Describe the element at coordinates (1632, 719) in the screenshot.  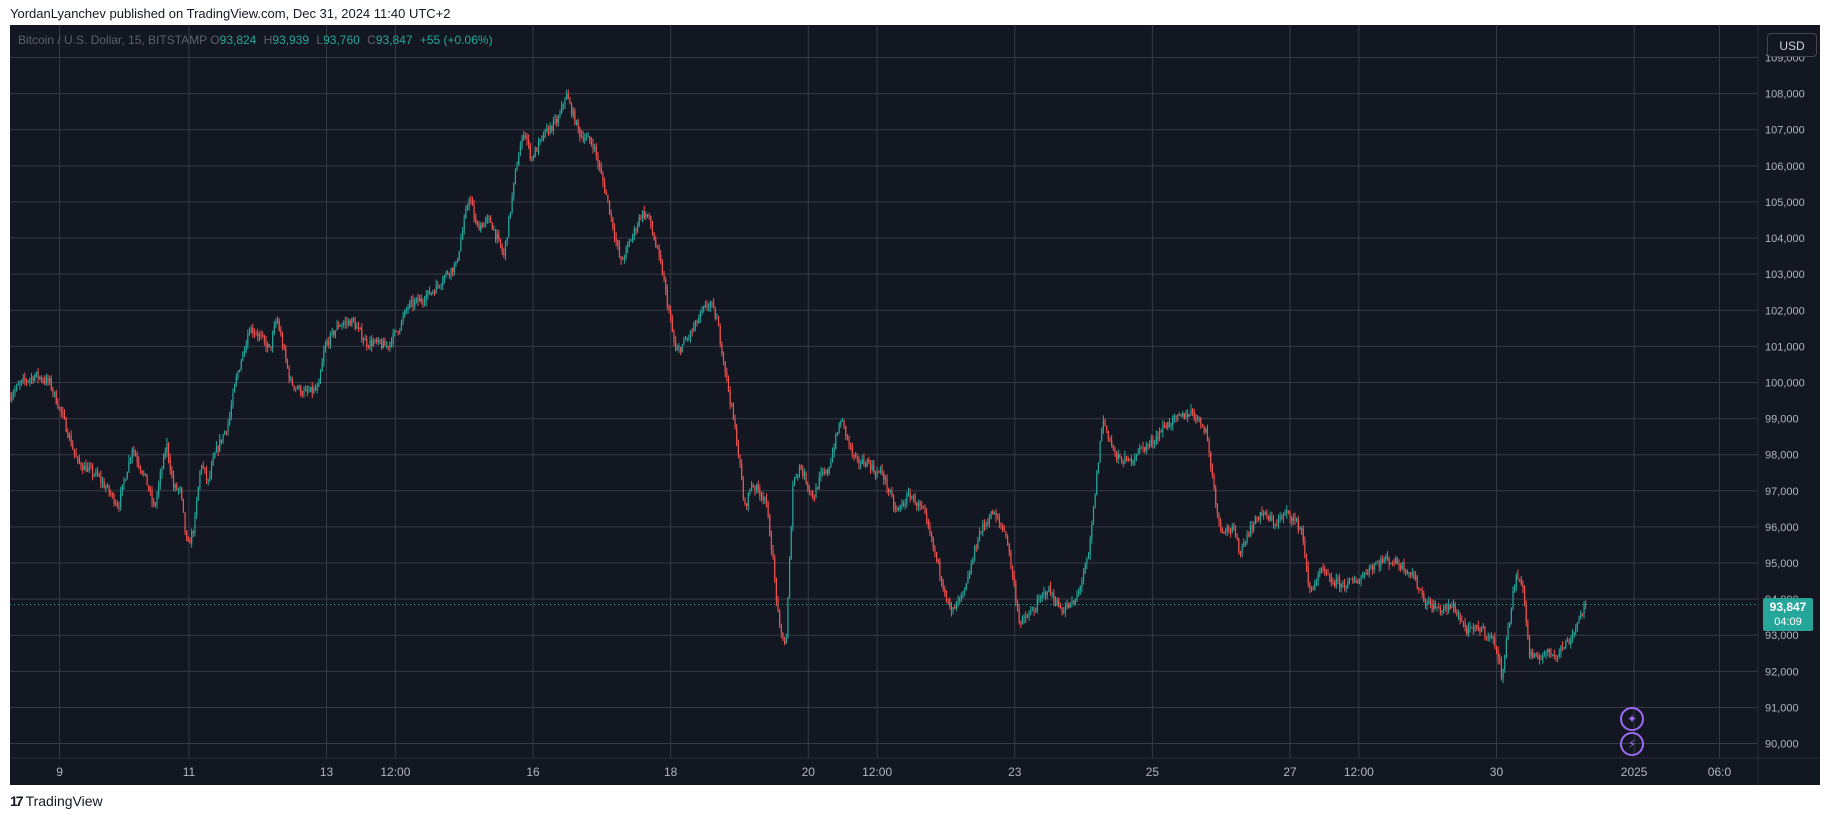
I see `sparkle-icon: ✦` at that location.